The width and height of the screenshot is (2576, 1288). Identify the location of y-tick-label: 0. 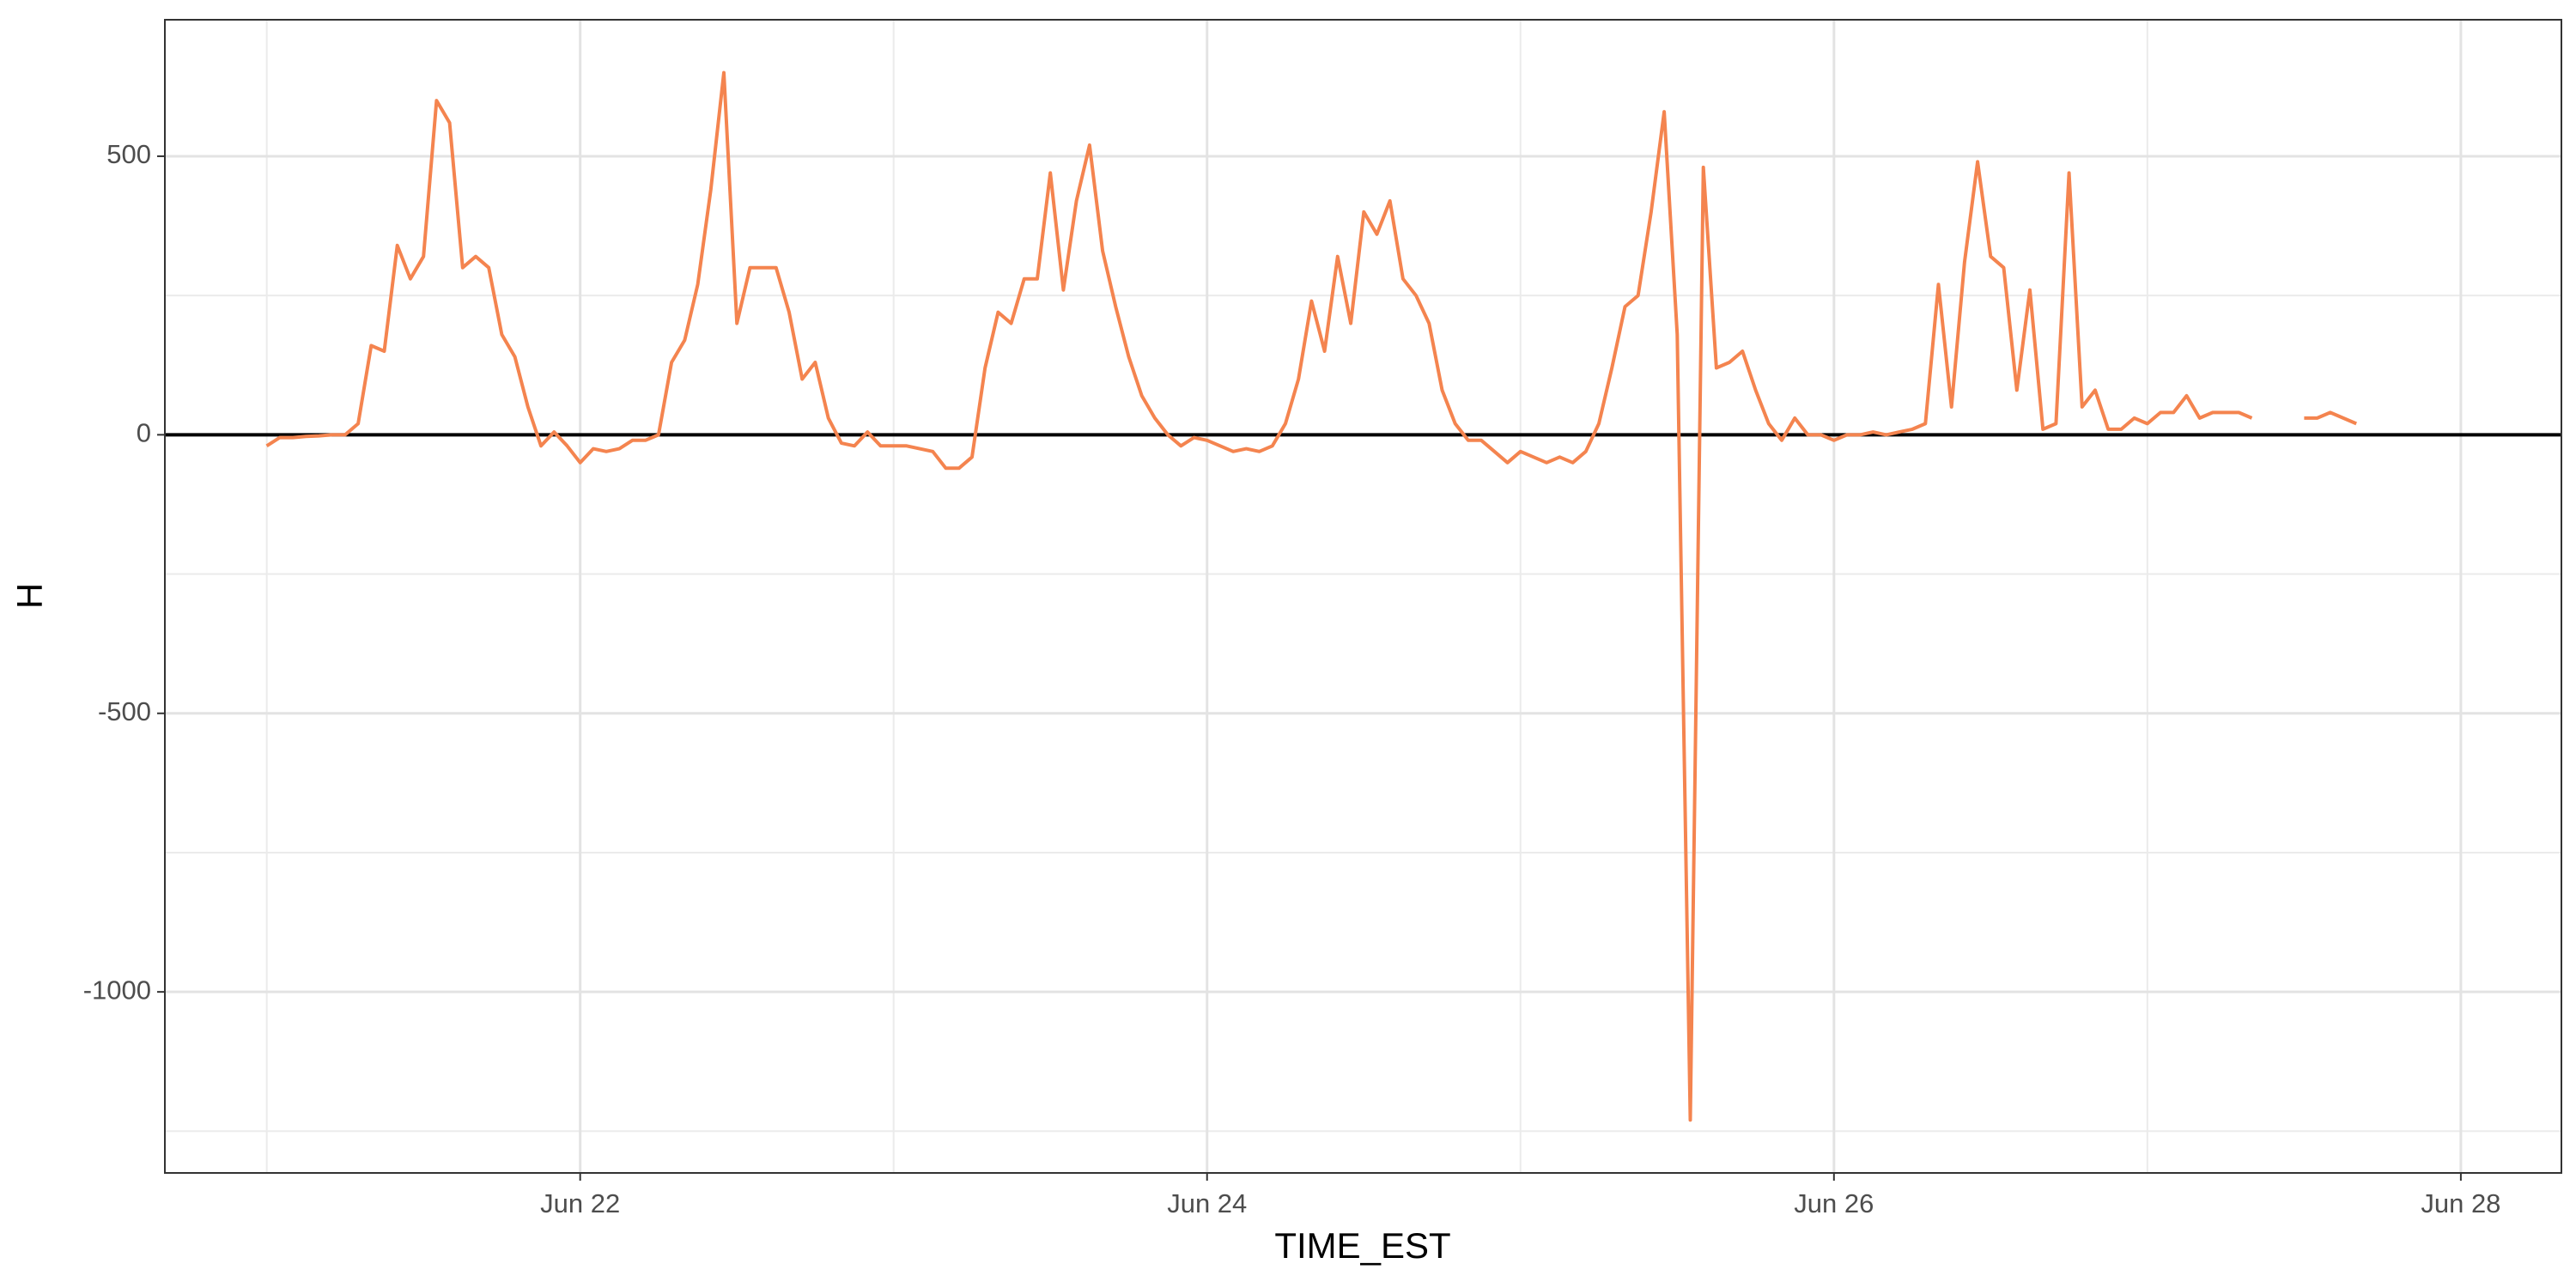
(144, 433).